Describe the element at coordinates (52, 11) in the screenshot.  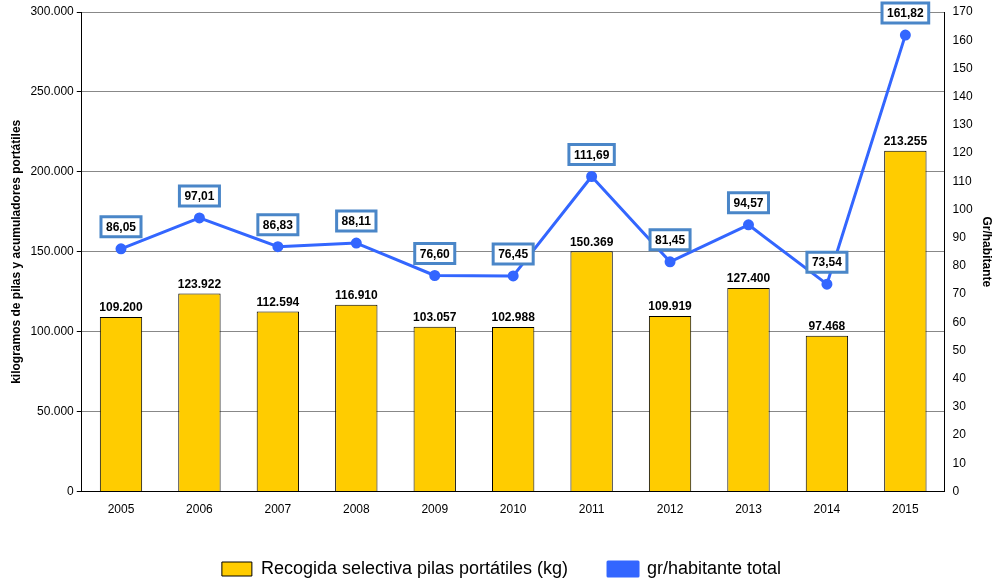
I see `y-tick-label: 300.000` at that location.